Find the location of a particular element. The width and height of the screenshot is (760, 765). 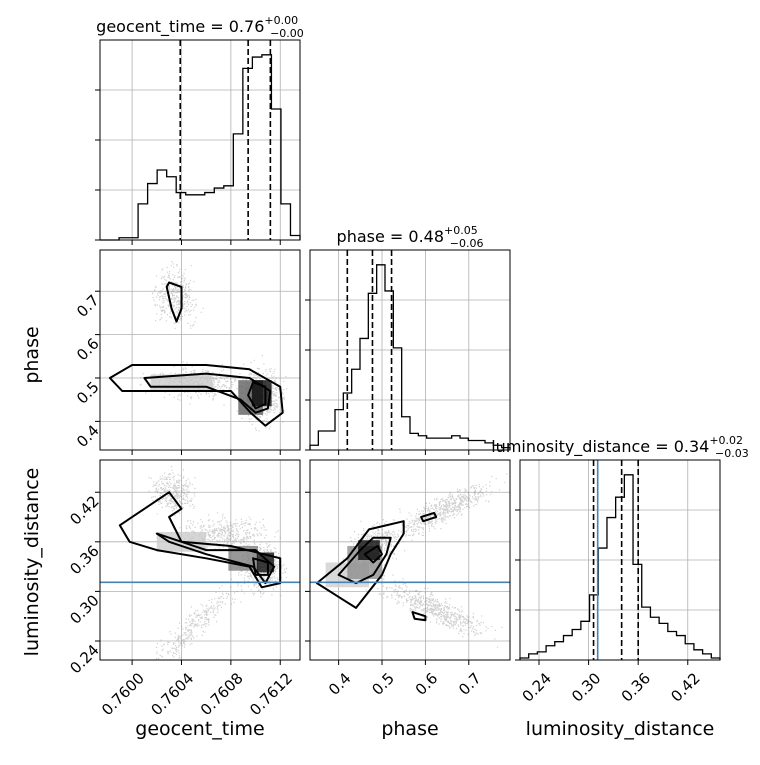

scatter-phase-vs-luminosity-distance-density is located at coordinates (369, 550).